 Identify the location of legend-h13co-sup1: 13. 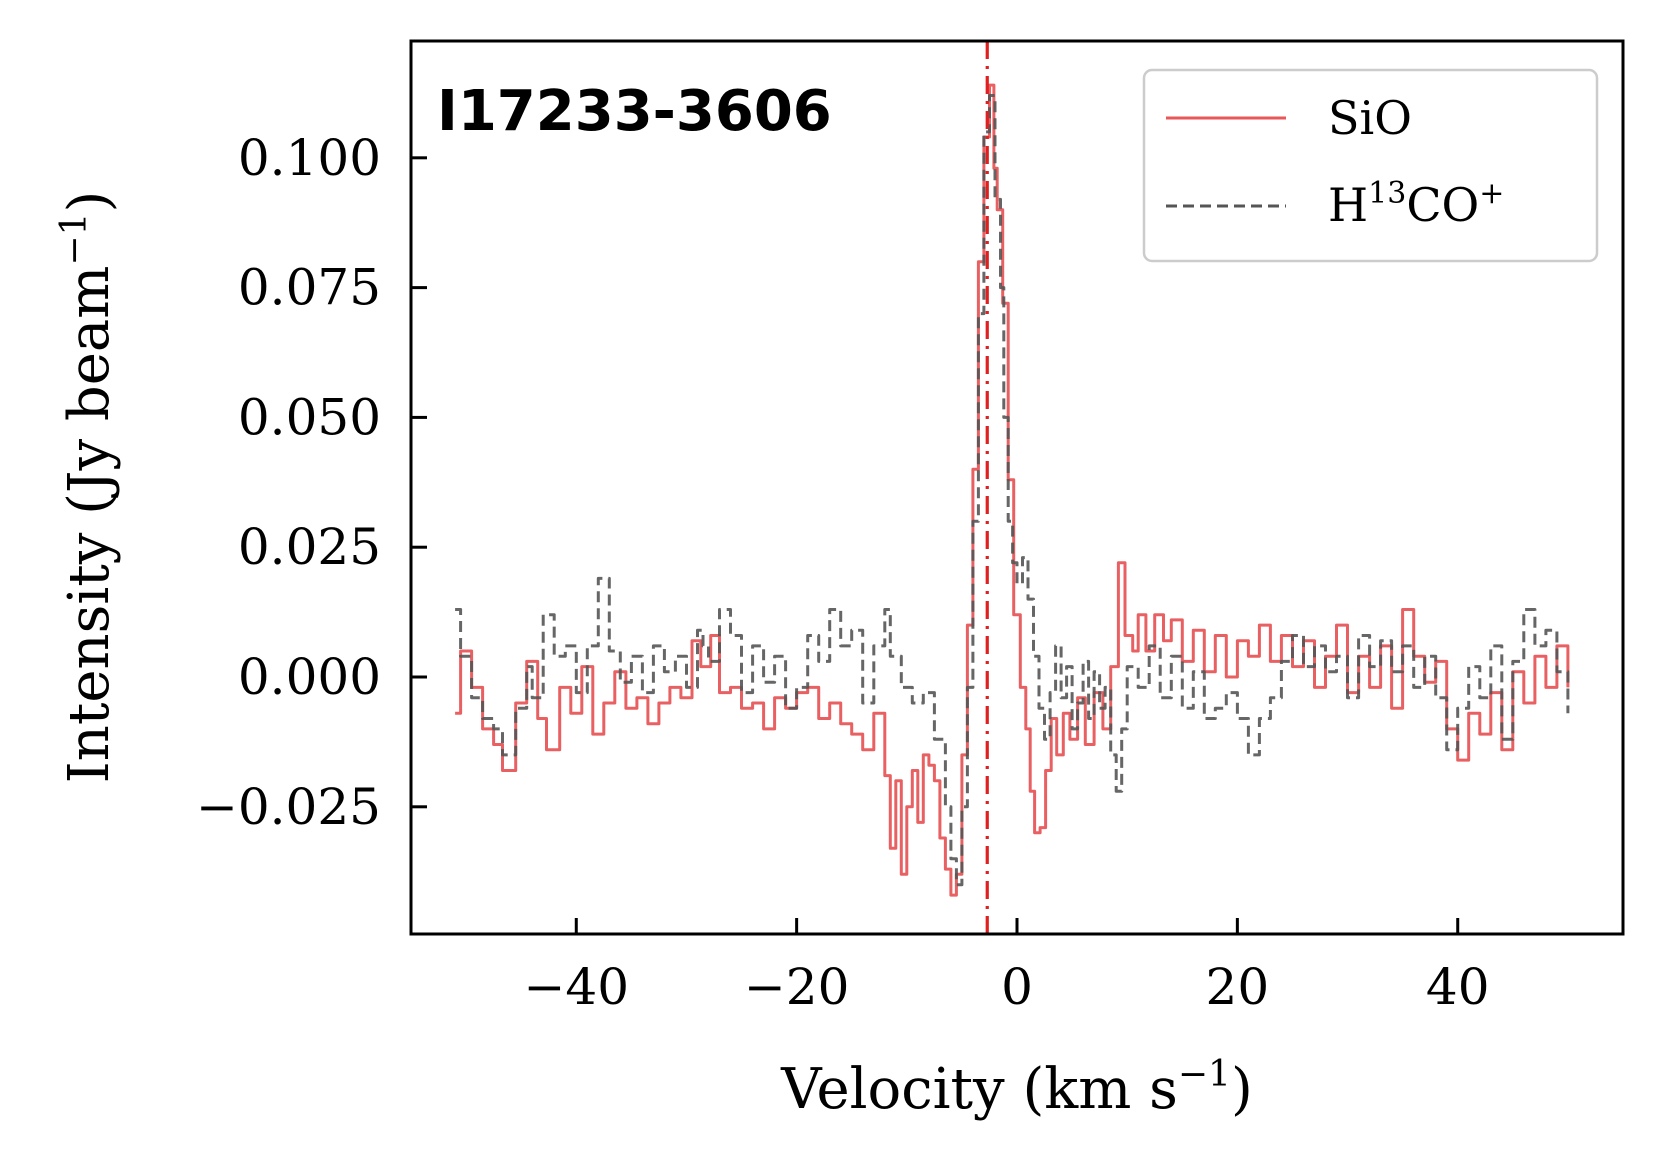
(1387, 193).